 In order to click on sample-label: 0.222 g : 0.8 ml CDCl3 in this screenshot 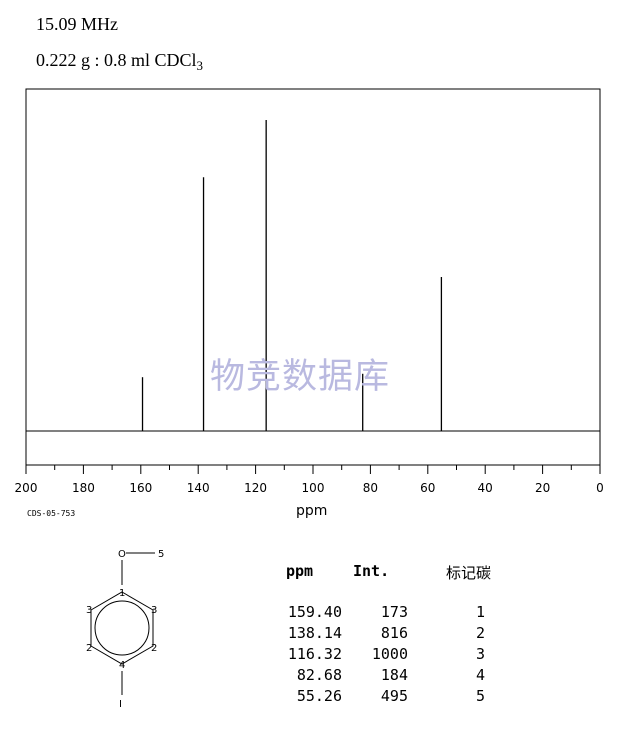, I will do `click(119, 62)`.